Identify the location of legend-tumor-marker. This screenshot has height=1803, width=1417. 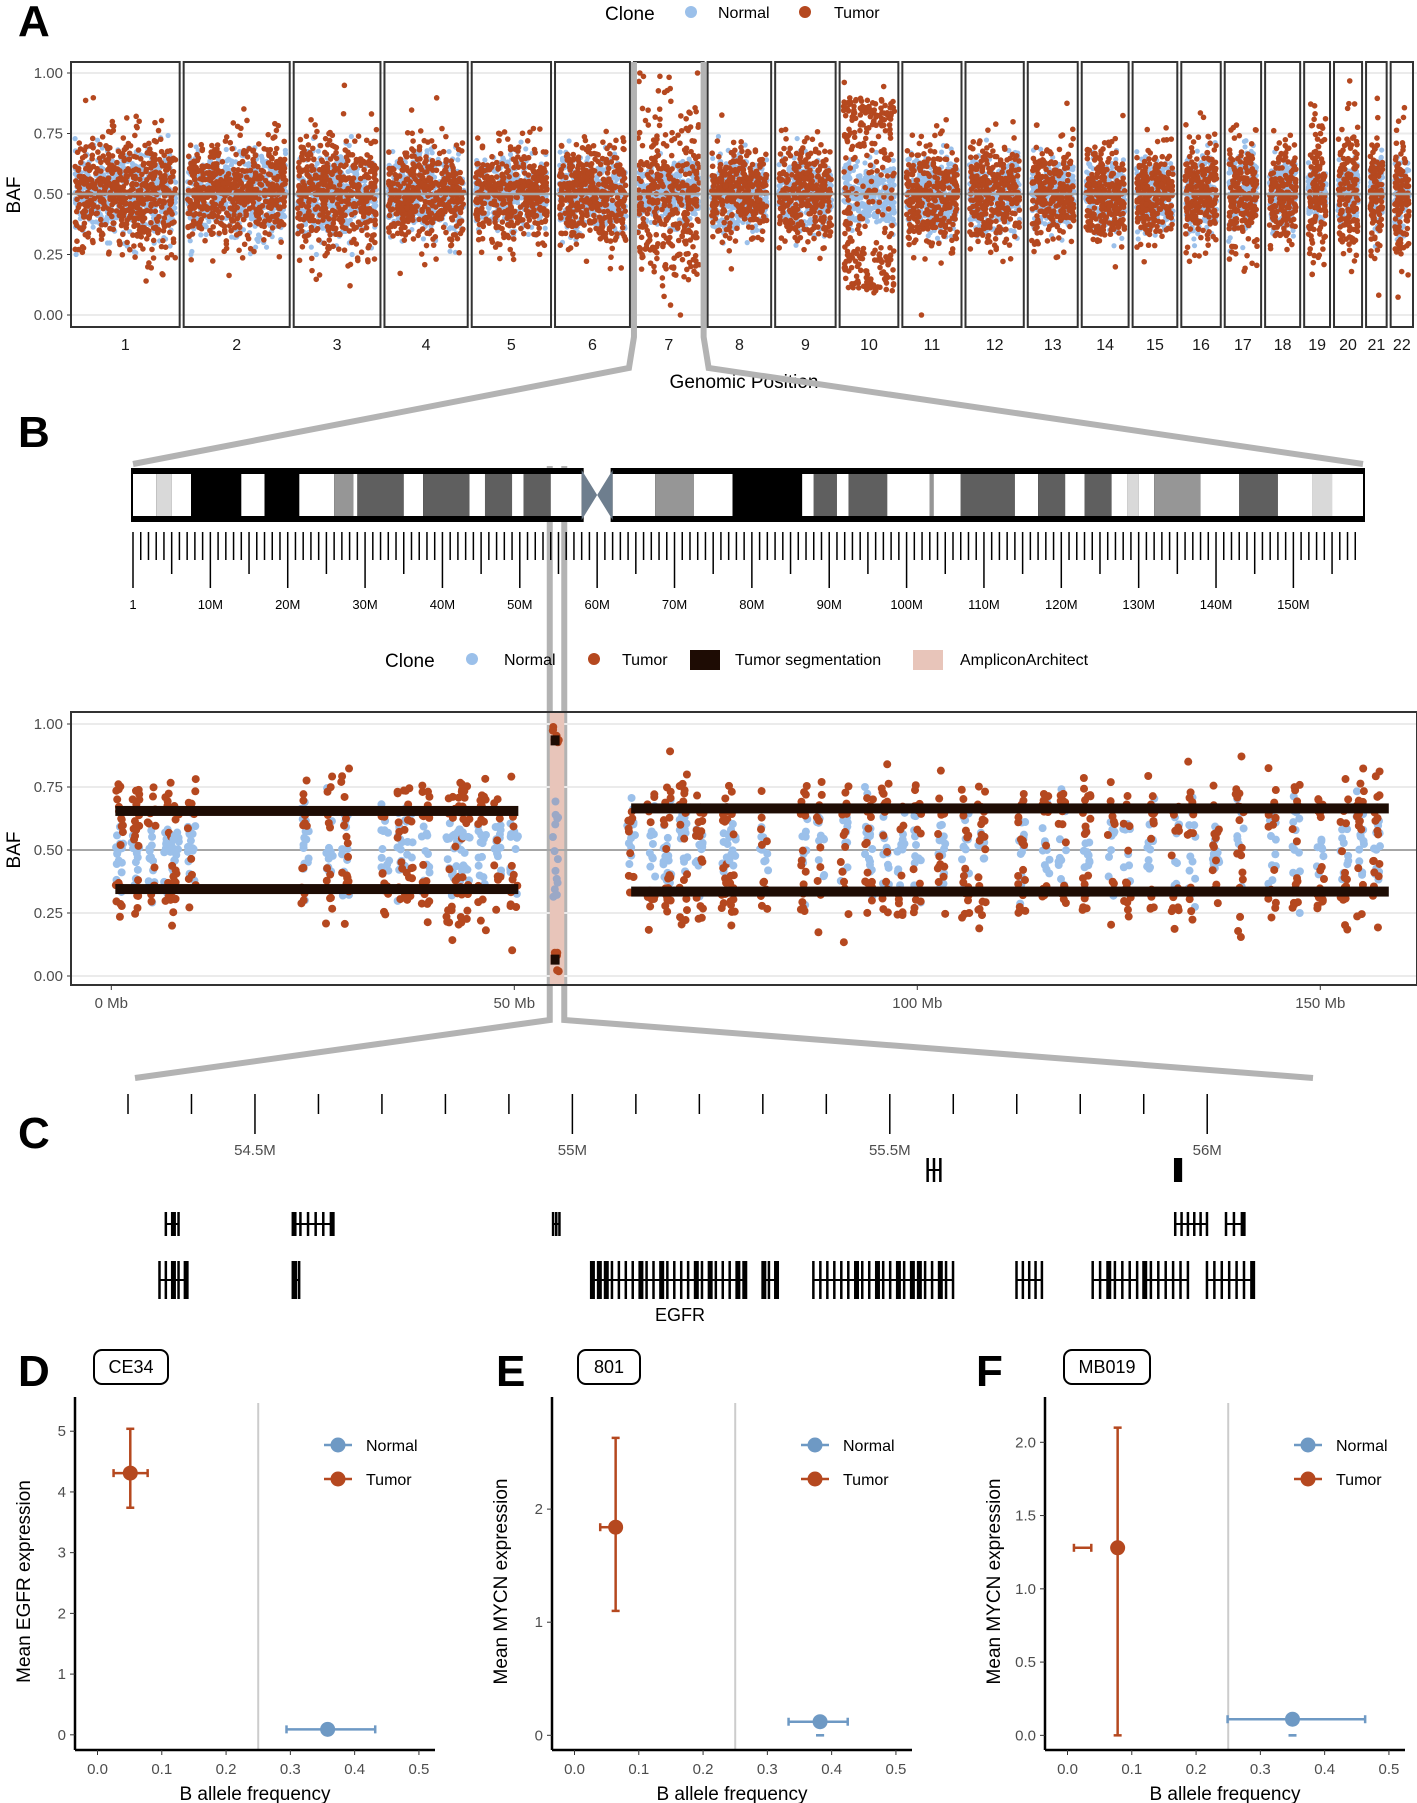
(805, 12).